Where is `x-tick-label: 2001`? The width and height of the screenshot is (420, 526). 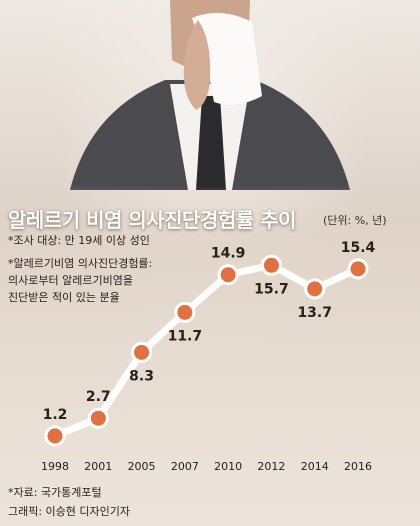 x-tick-label: 2001 is located at coordinates (98, 466).